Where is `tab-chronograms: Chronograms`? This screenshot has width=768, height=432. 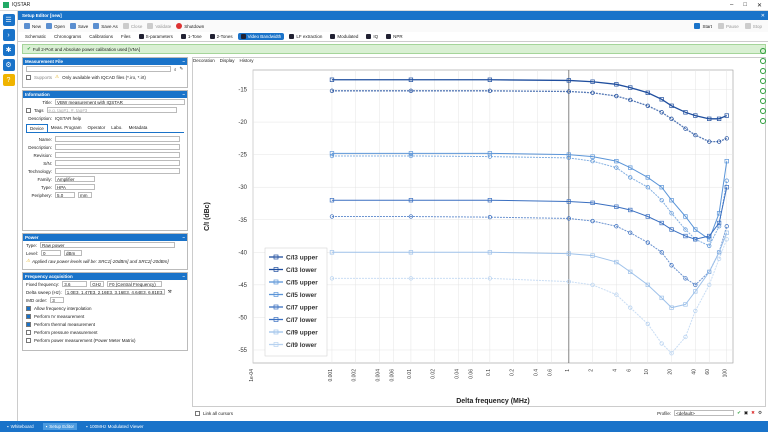
tab-chronograms: Chronograms is located at coordinates (67, 36).